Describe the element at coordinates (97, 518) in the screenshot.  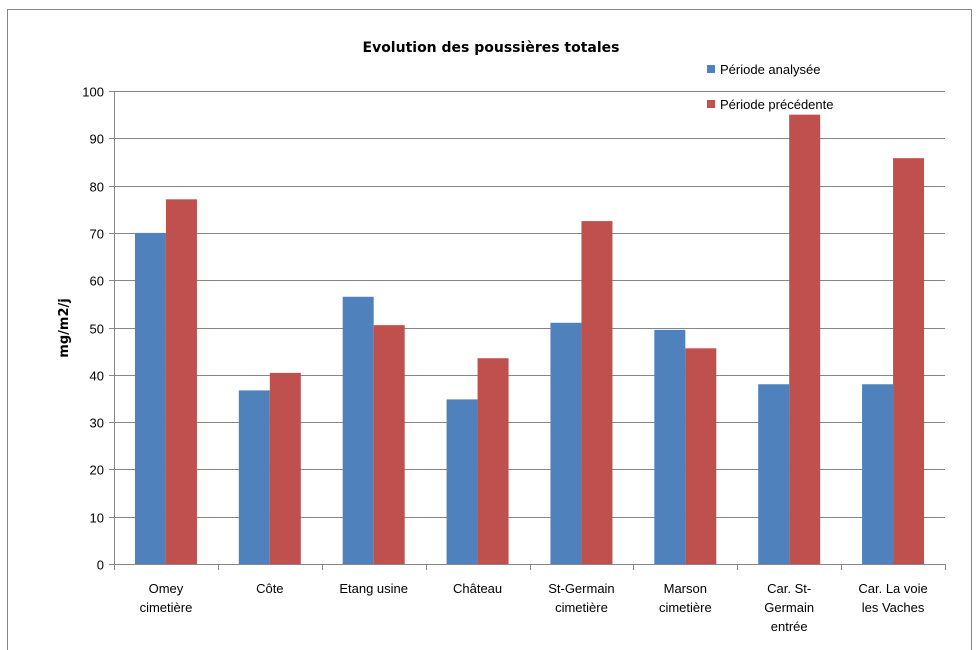
I see `y-tick-label: 10` at that location.